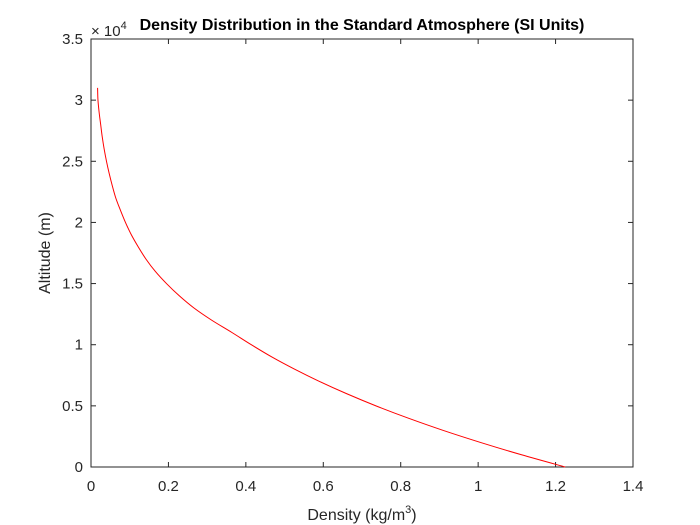  I want to click on x-tick-label: 1.4, so click(633, 486).